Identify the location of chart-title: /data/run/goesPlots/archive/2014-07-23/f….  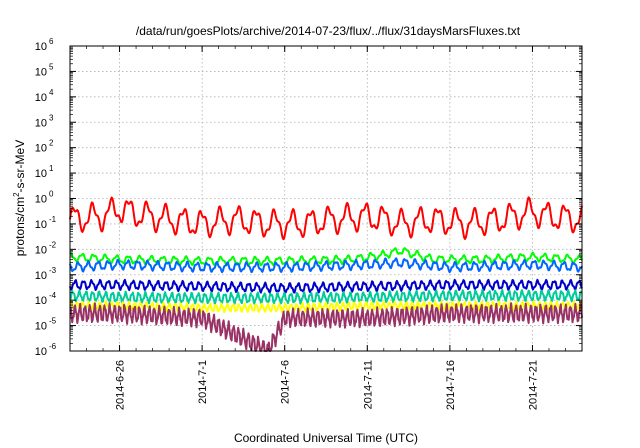
(328, 31).